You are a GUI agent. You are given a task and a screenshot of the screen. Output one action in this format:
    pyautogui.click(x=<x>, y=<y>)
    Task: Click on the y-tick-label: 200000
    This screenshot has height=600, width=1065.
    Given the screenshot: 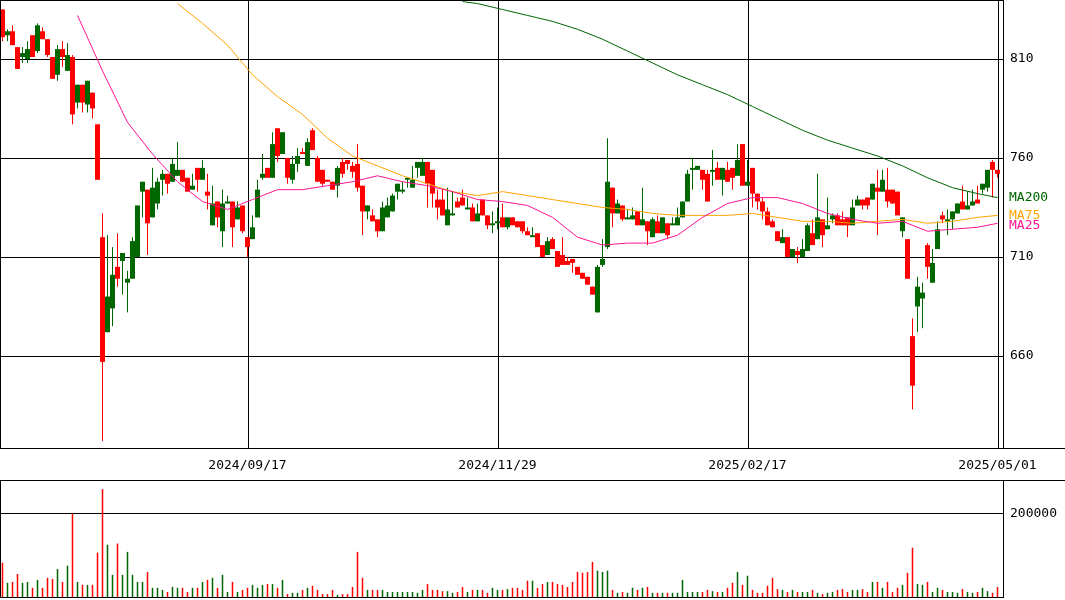 What is the action you would take?
    pyautogui.click(x=1033, y=512)
    